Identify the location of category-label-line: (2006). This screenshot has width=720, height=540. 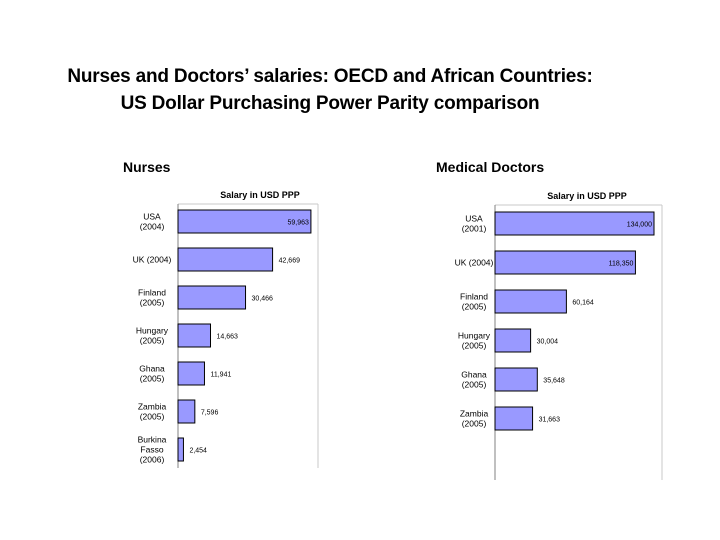
(152, 460).